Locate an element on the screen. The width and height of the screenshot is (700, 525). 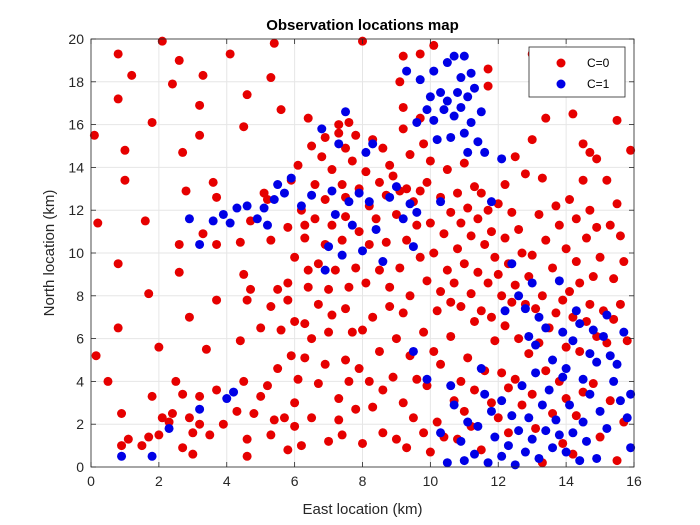
y-tick-label: 10 is located at coordinates (76, 253).